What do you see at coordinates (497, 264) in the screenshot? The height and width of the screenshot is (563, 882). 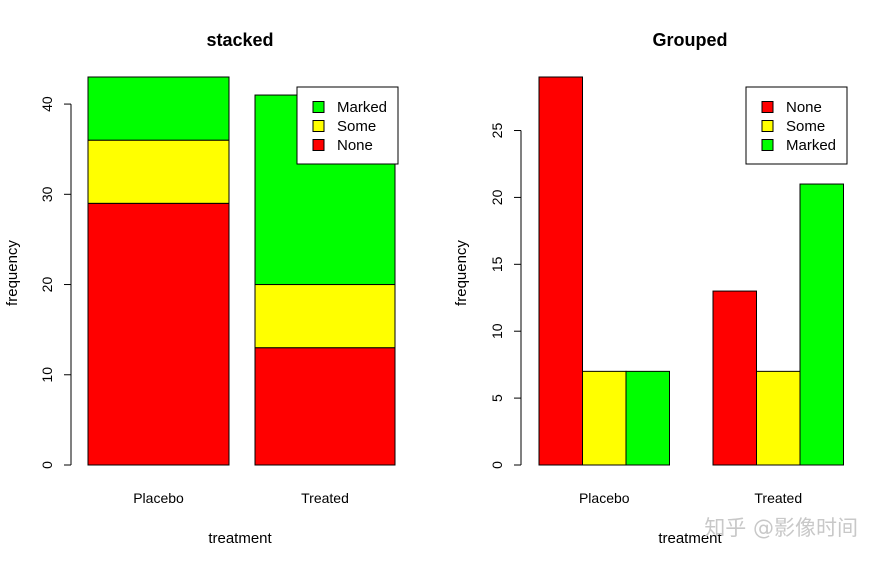 I see `y-tick-label: 15` at bounding box center [497, 264].